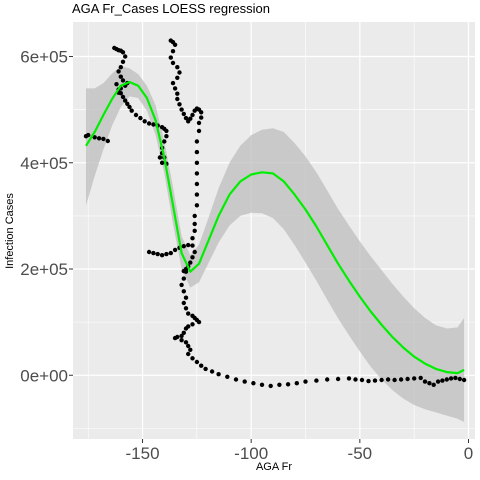  I want to click on x-tick-label: 0, so click(468, 453).